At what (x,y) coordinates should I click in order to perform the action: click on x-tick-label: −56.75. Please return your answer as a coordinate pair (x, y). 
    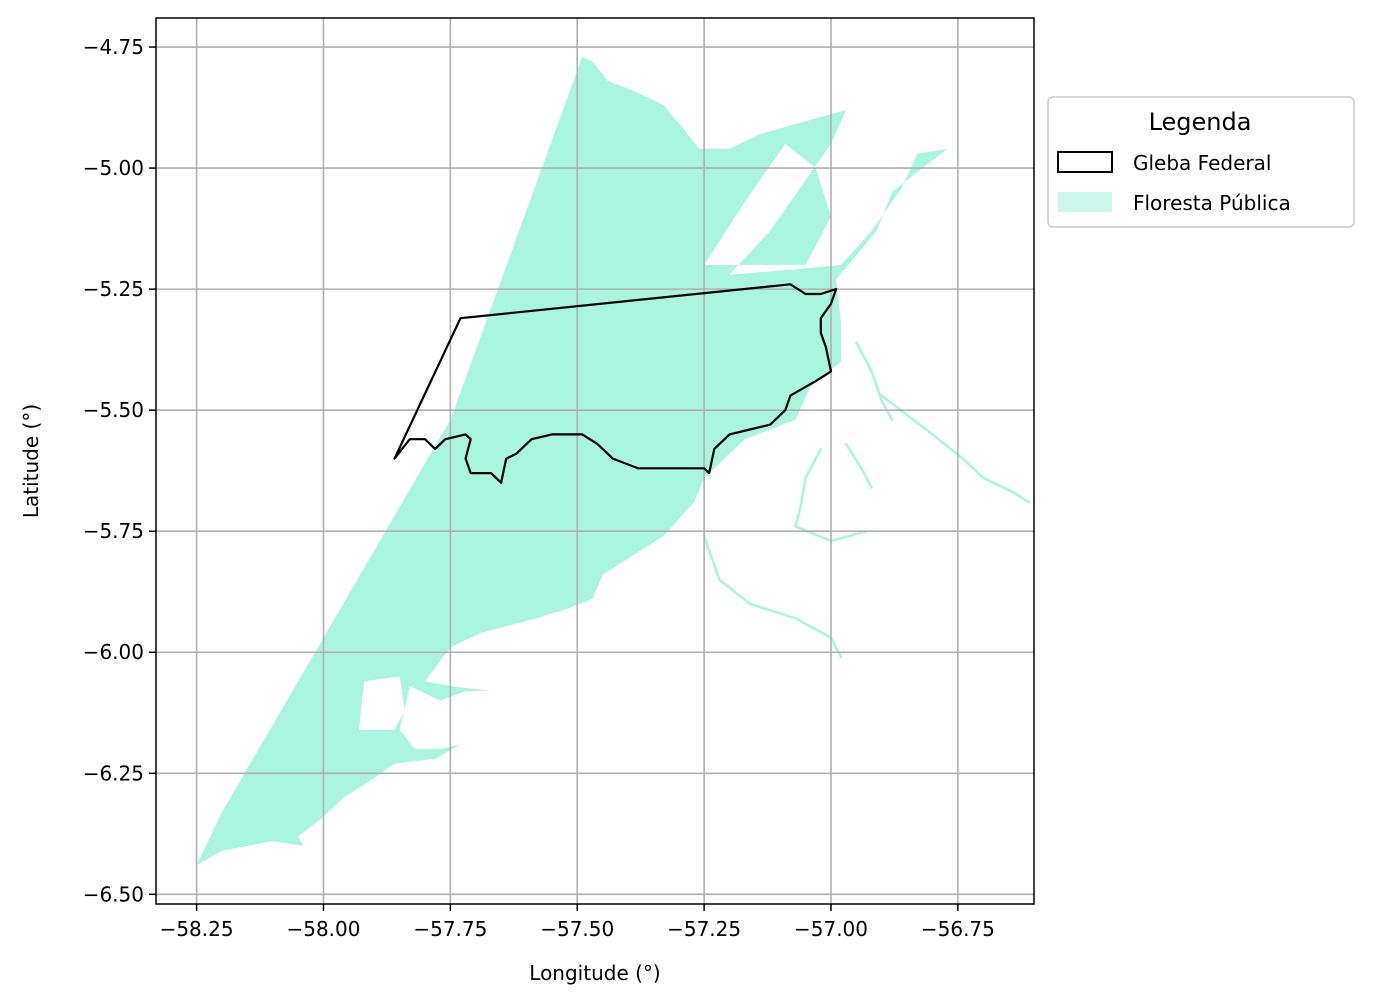
    Looking at the image, I should click on (958, 929).